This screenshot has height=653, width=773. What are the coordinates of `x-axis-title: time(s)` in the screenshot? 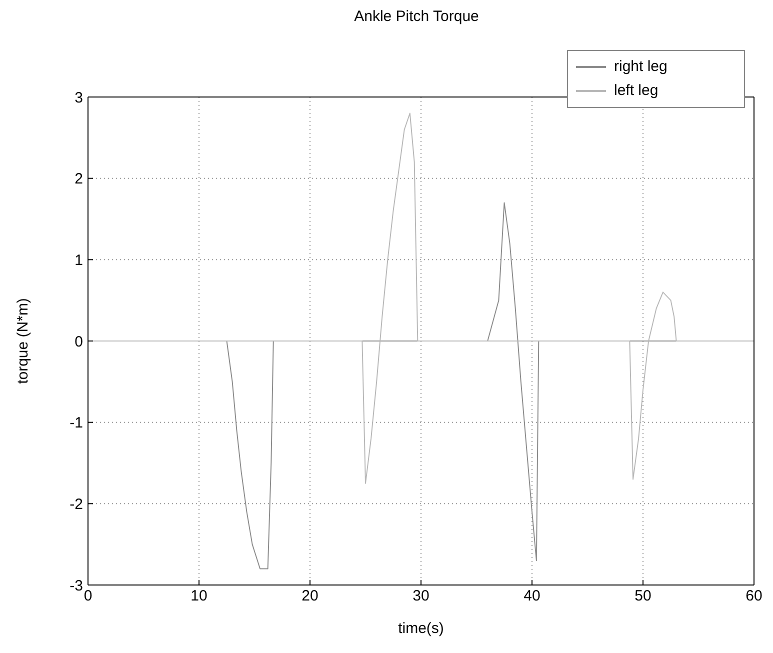 It's located at (421, 628).